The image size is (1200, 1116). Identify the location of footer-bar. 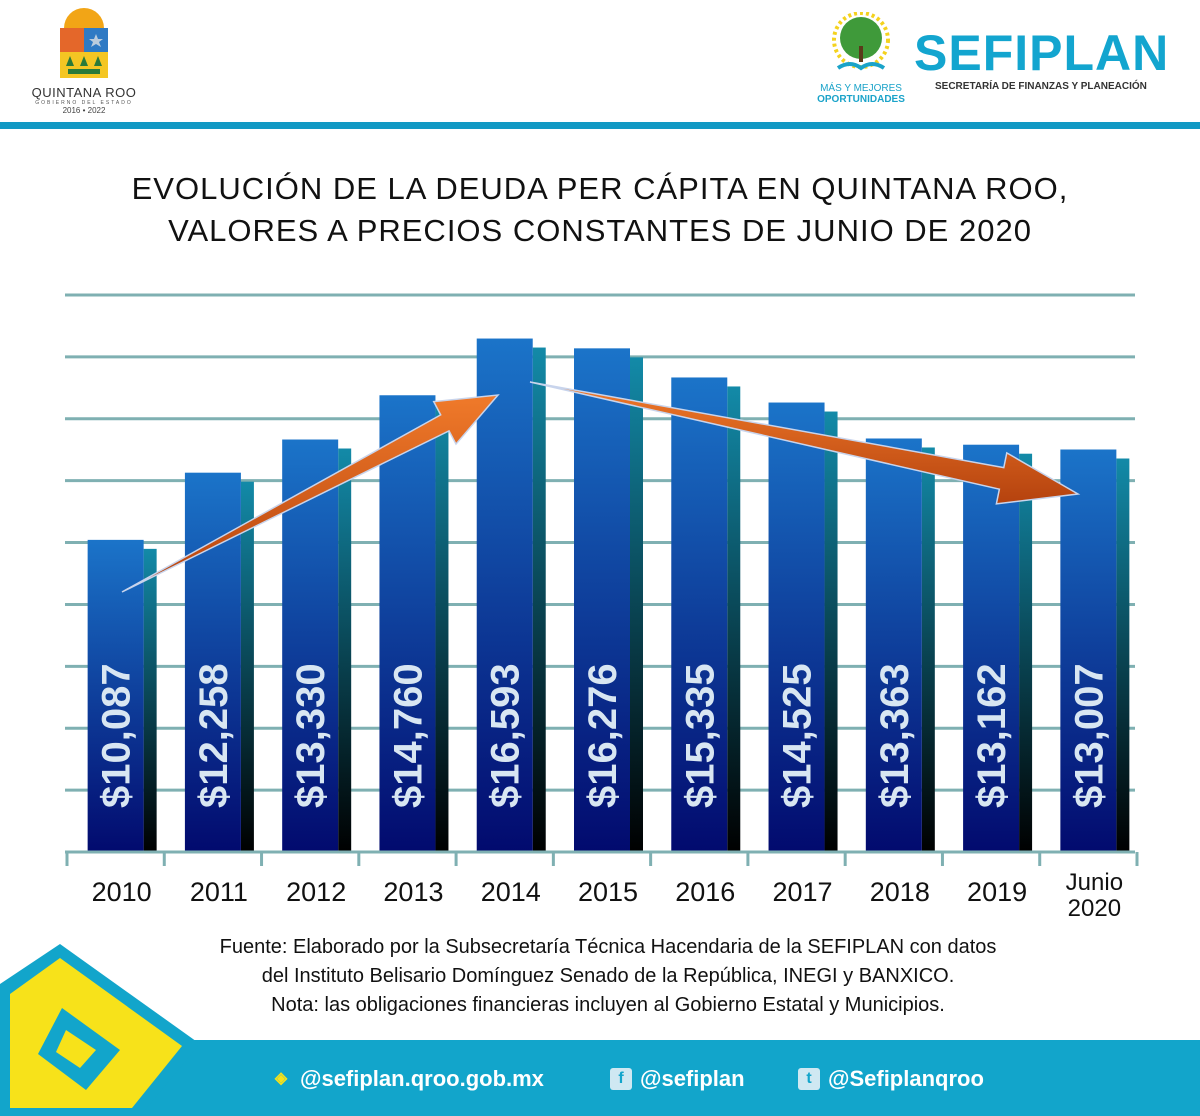
(600, 1078).